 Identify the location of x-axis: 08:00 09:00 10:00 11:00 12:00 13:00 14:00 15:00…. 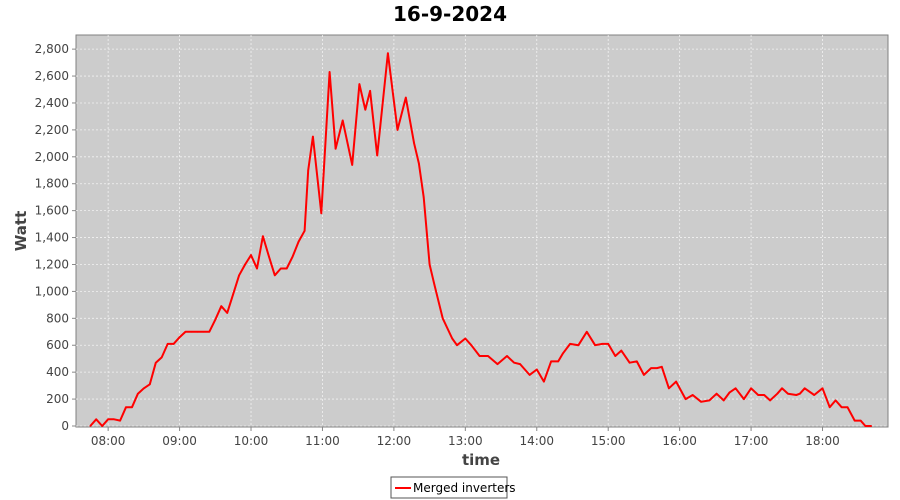
(465, 437).